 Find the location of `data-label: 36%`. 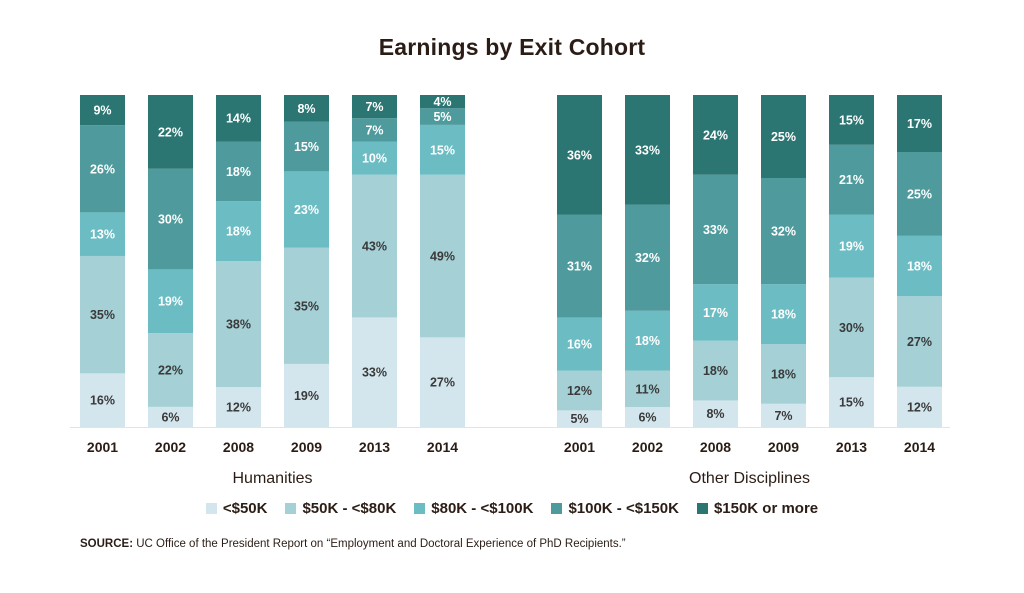

data-label: 36% is located at coordinates (579, 155).